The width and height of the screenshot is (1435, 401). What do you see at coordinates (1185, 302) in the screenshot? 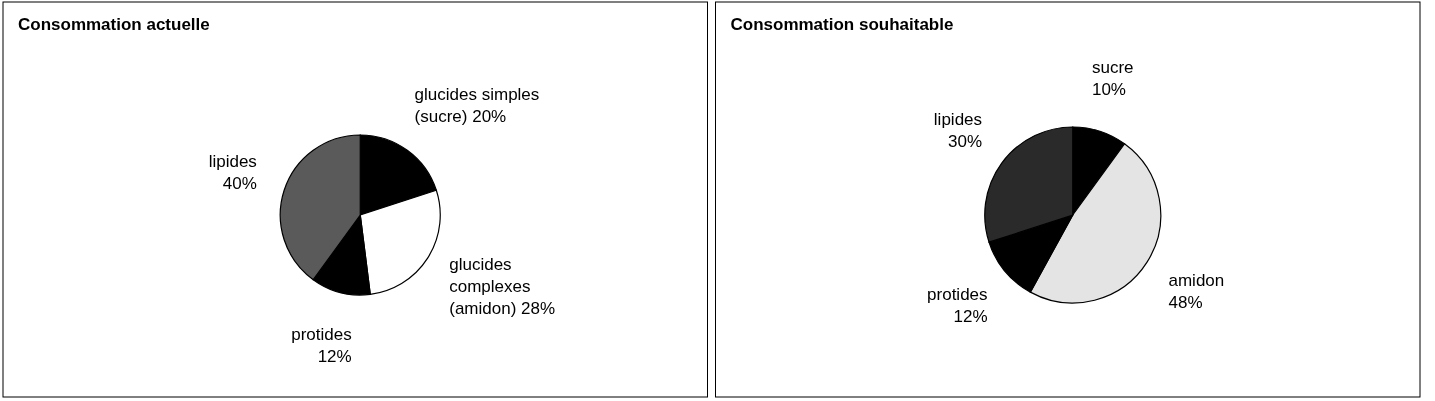
I see `data-label: 48%` at bounding box center [1185, 302].